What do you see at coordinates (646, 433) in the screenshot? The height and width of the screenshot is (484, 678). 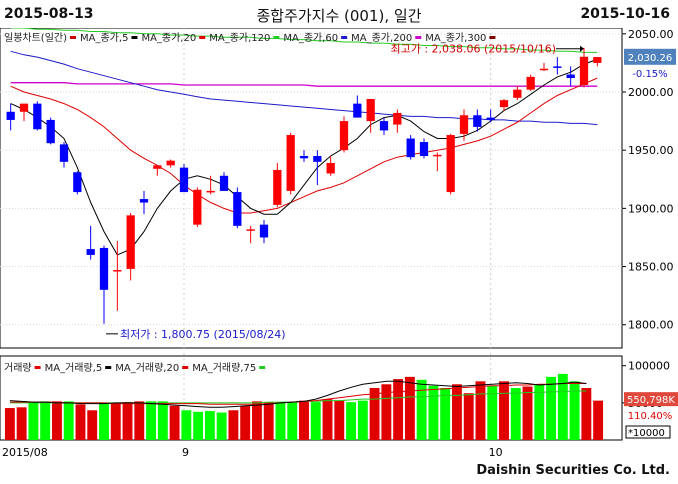 I see `volume-unit-label: *10000` at bounding box center [646, 433].